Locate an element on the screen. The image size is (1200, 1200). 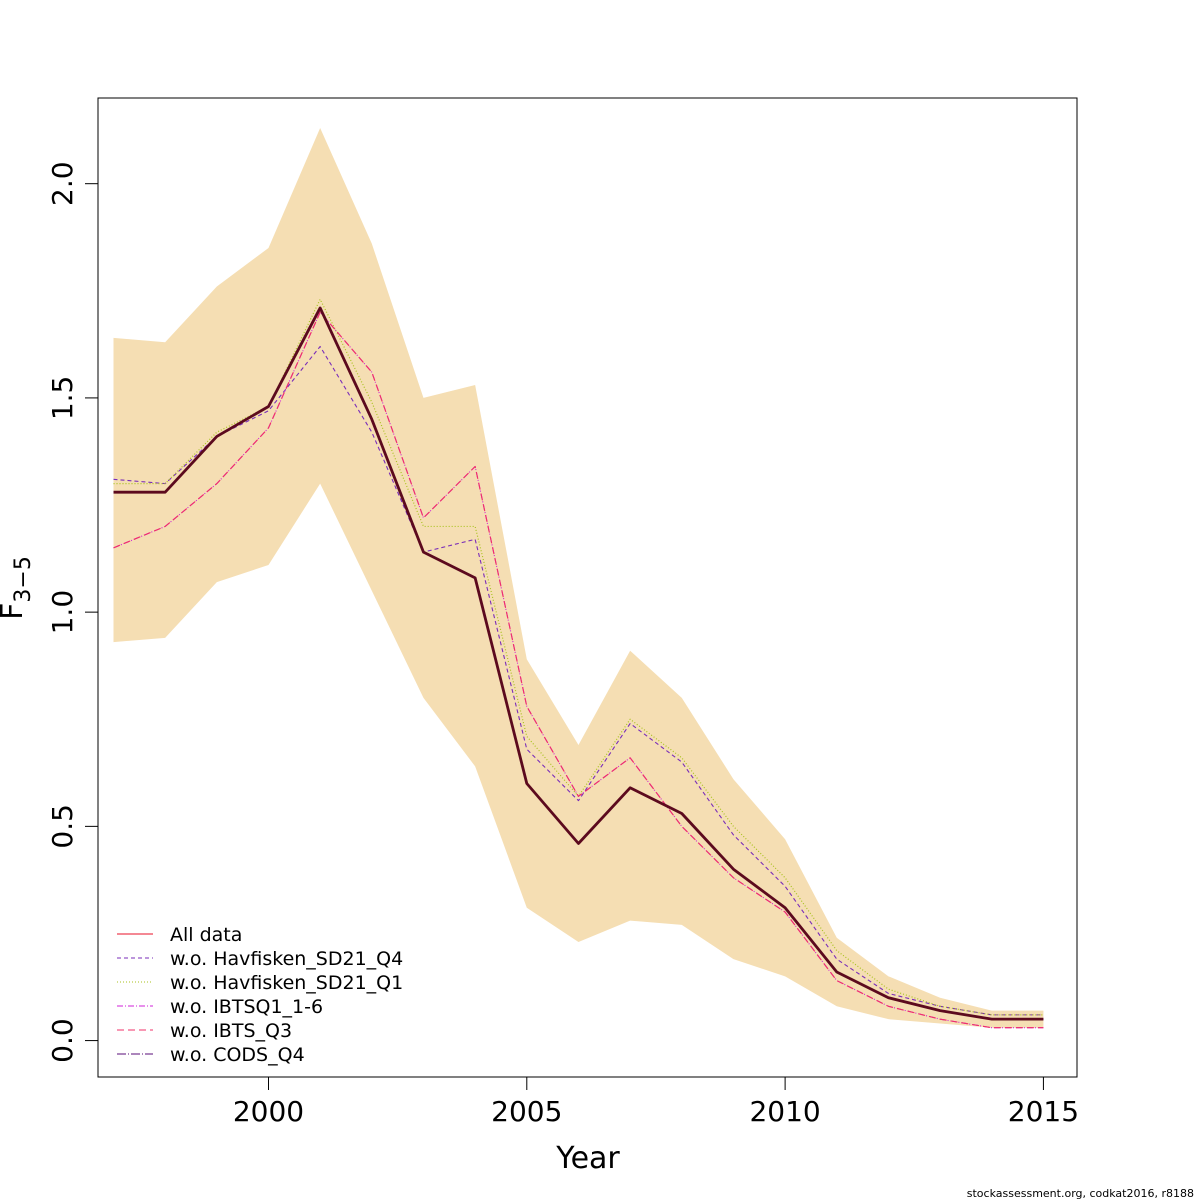
x-tick-label: 2005 is located at coordinates (526, 1111).